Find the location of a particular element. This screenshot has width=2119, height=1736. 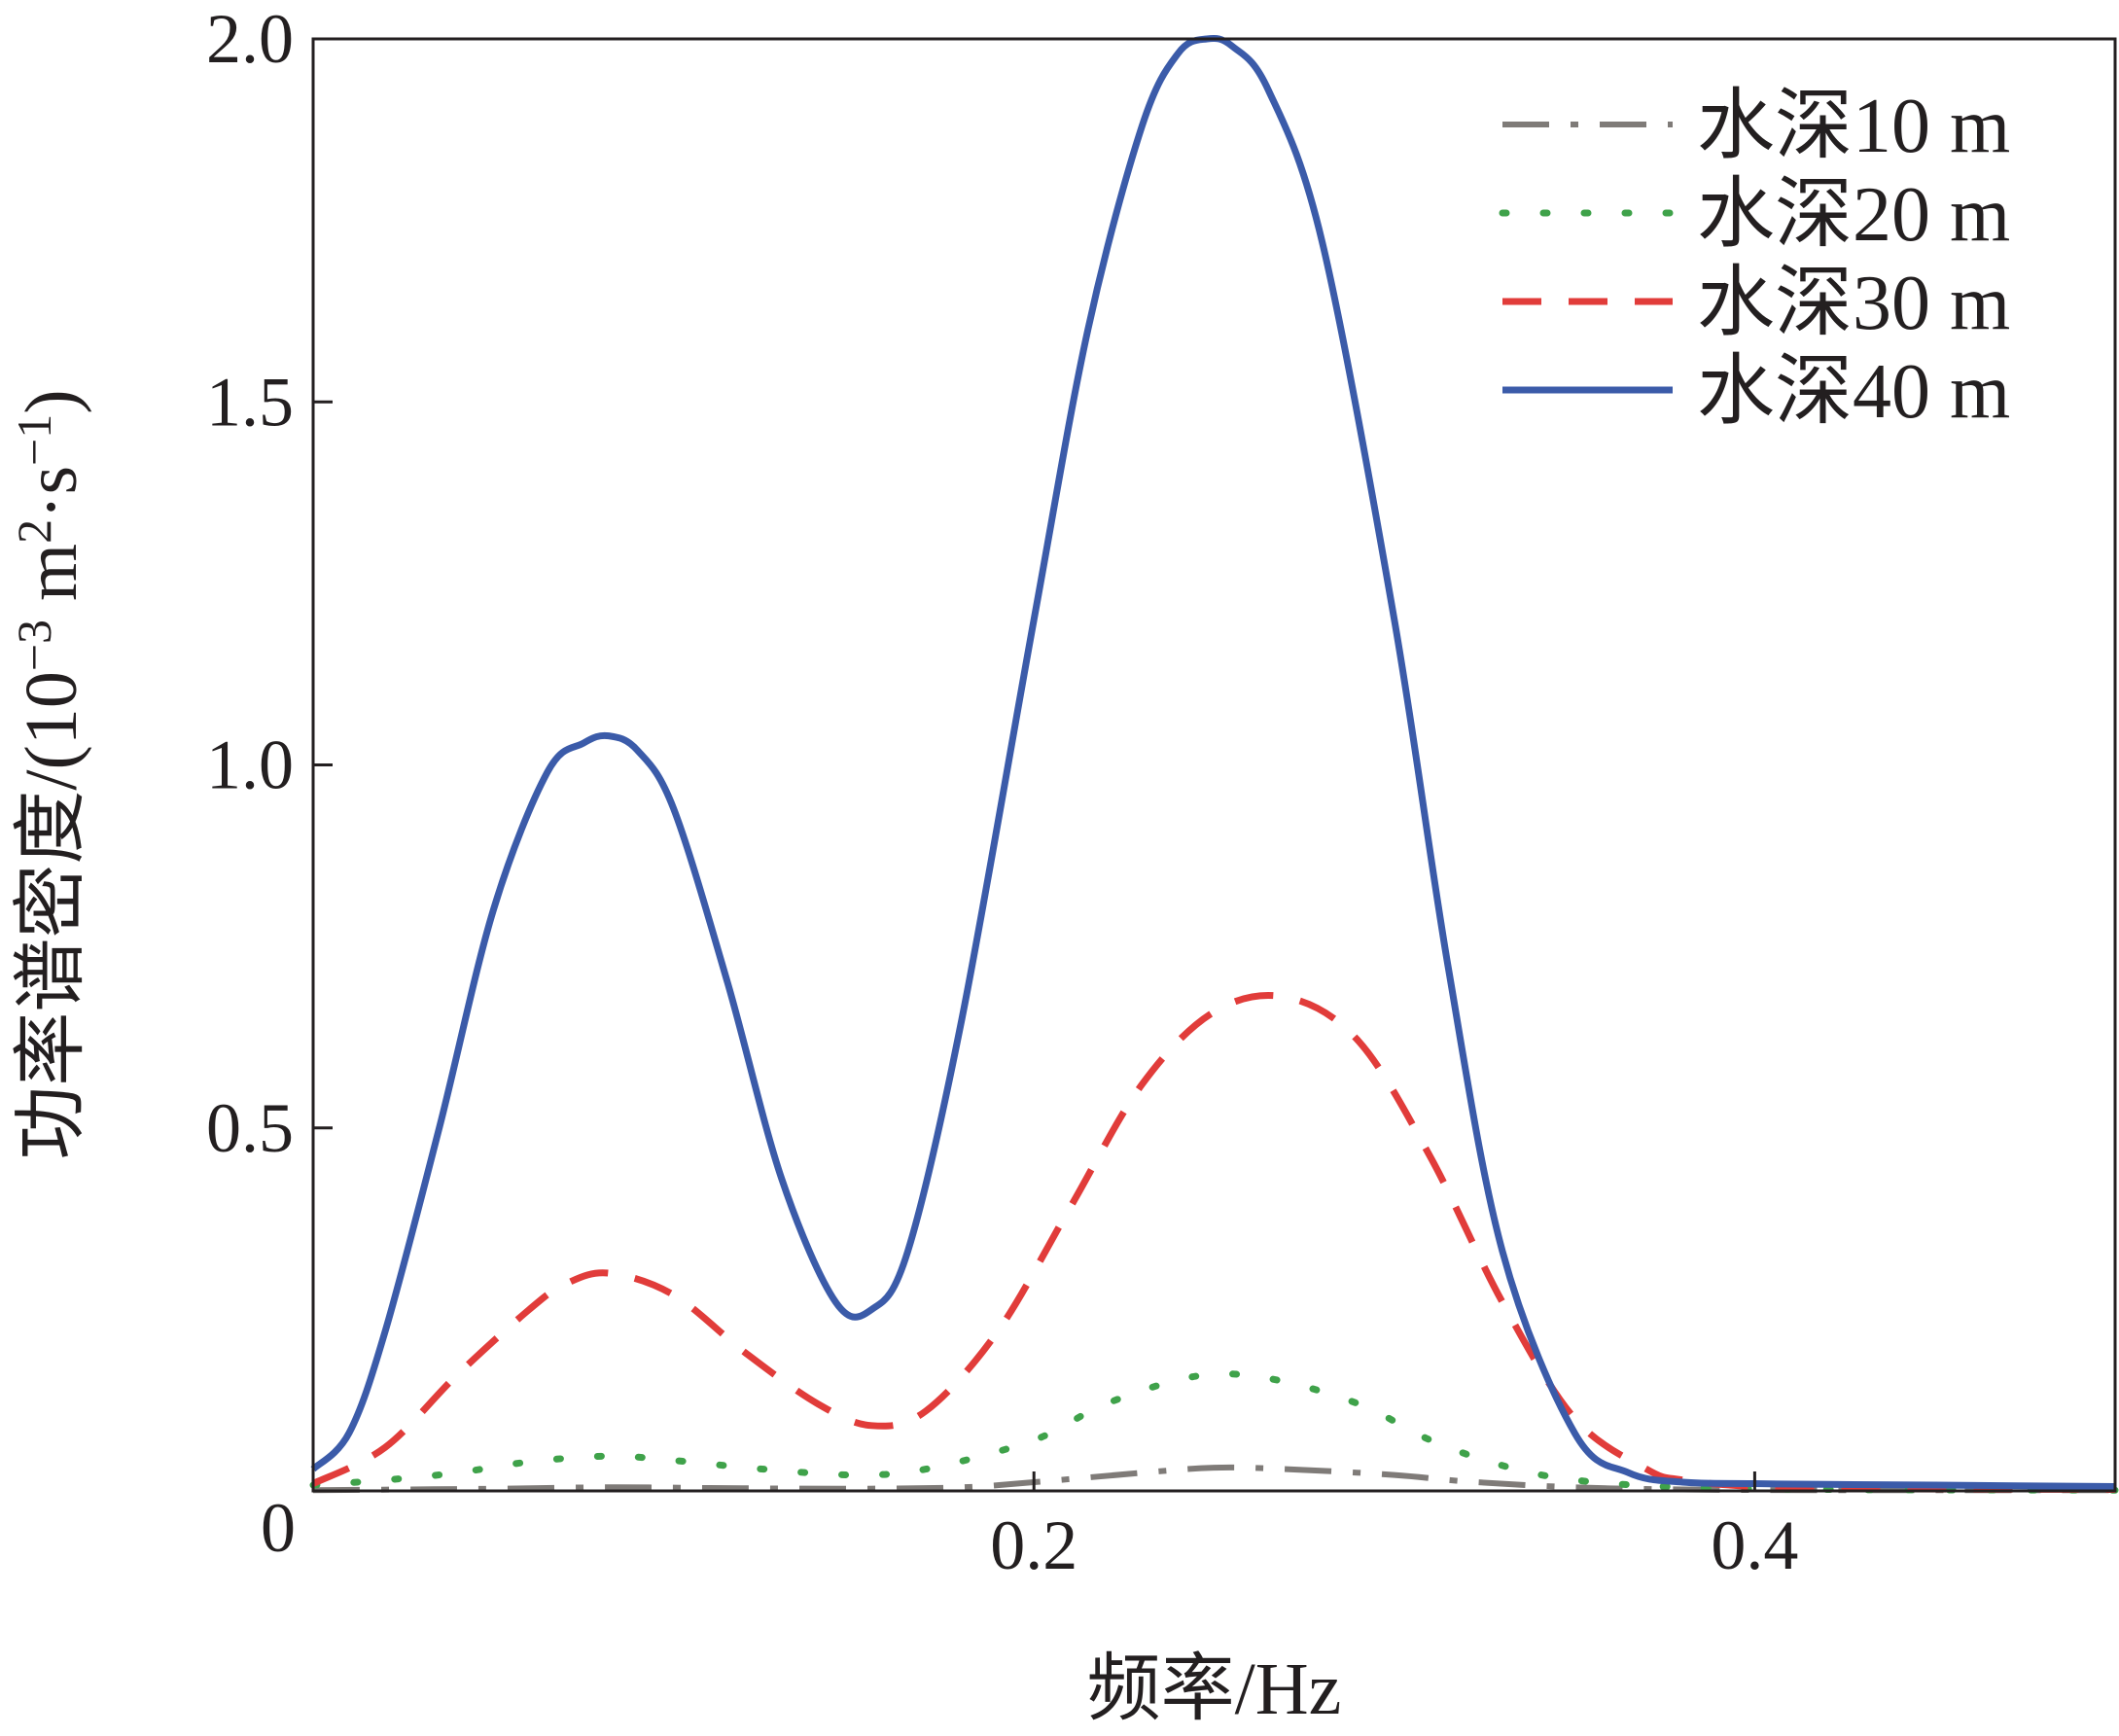

y-tick-label: 1.5 is located at coordinates (250, 402).